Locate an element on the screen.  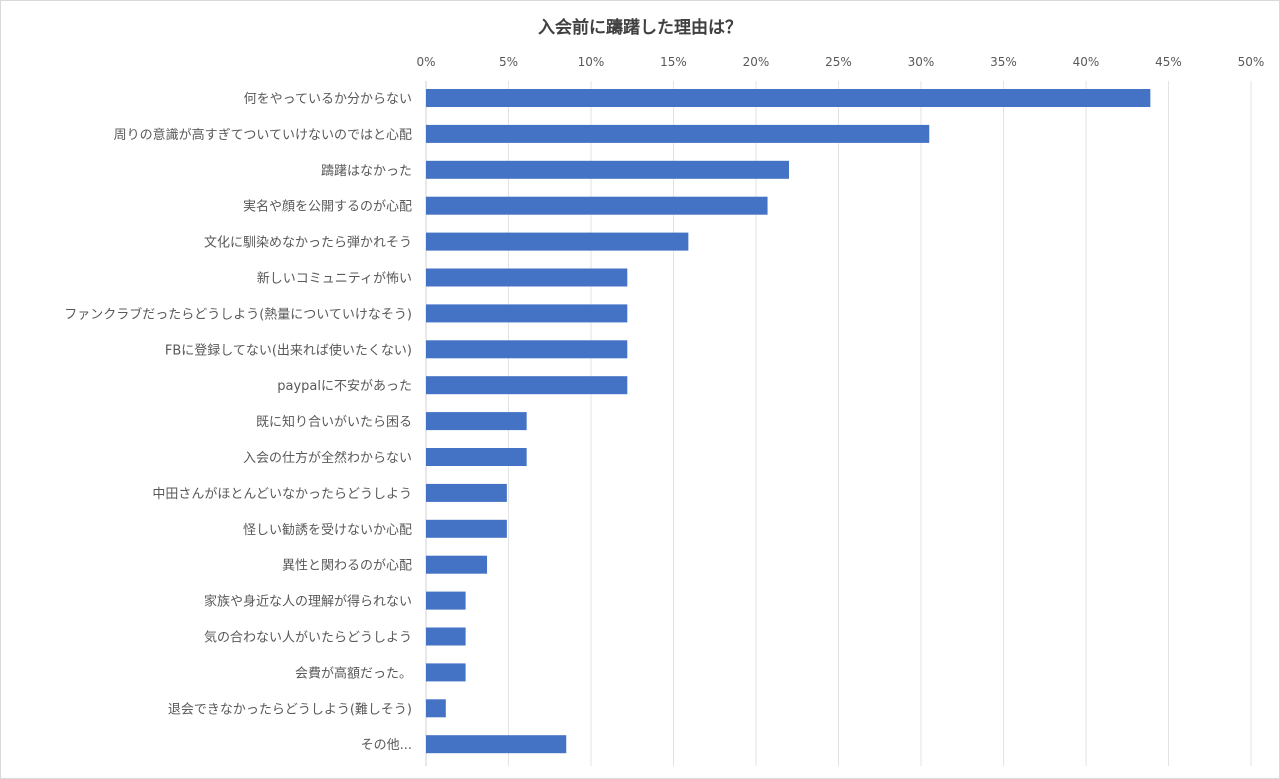
x-tick-label: 30% is located at coordinates (921, 62).